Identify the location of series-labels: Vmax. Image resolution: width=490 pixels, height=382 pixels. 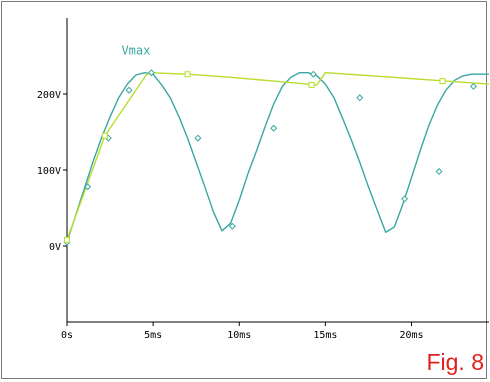
(135, 50).